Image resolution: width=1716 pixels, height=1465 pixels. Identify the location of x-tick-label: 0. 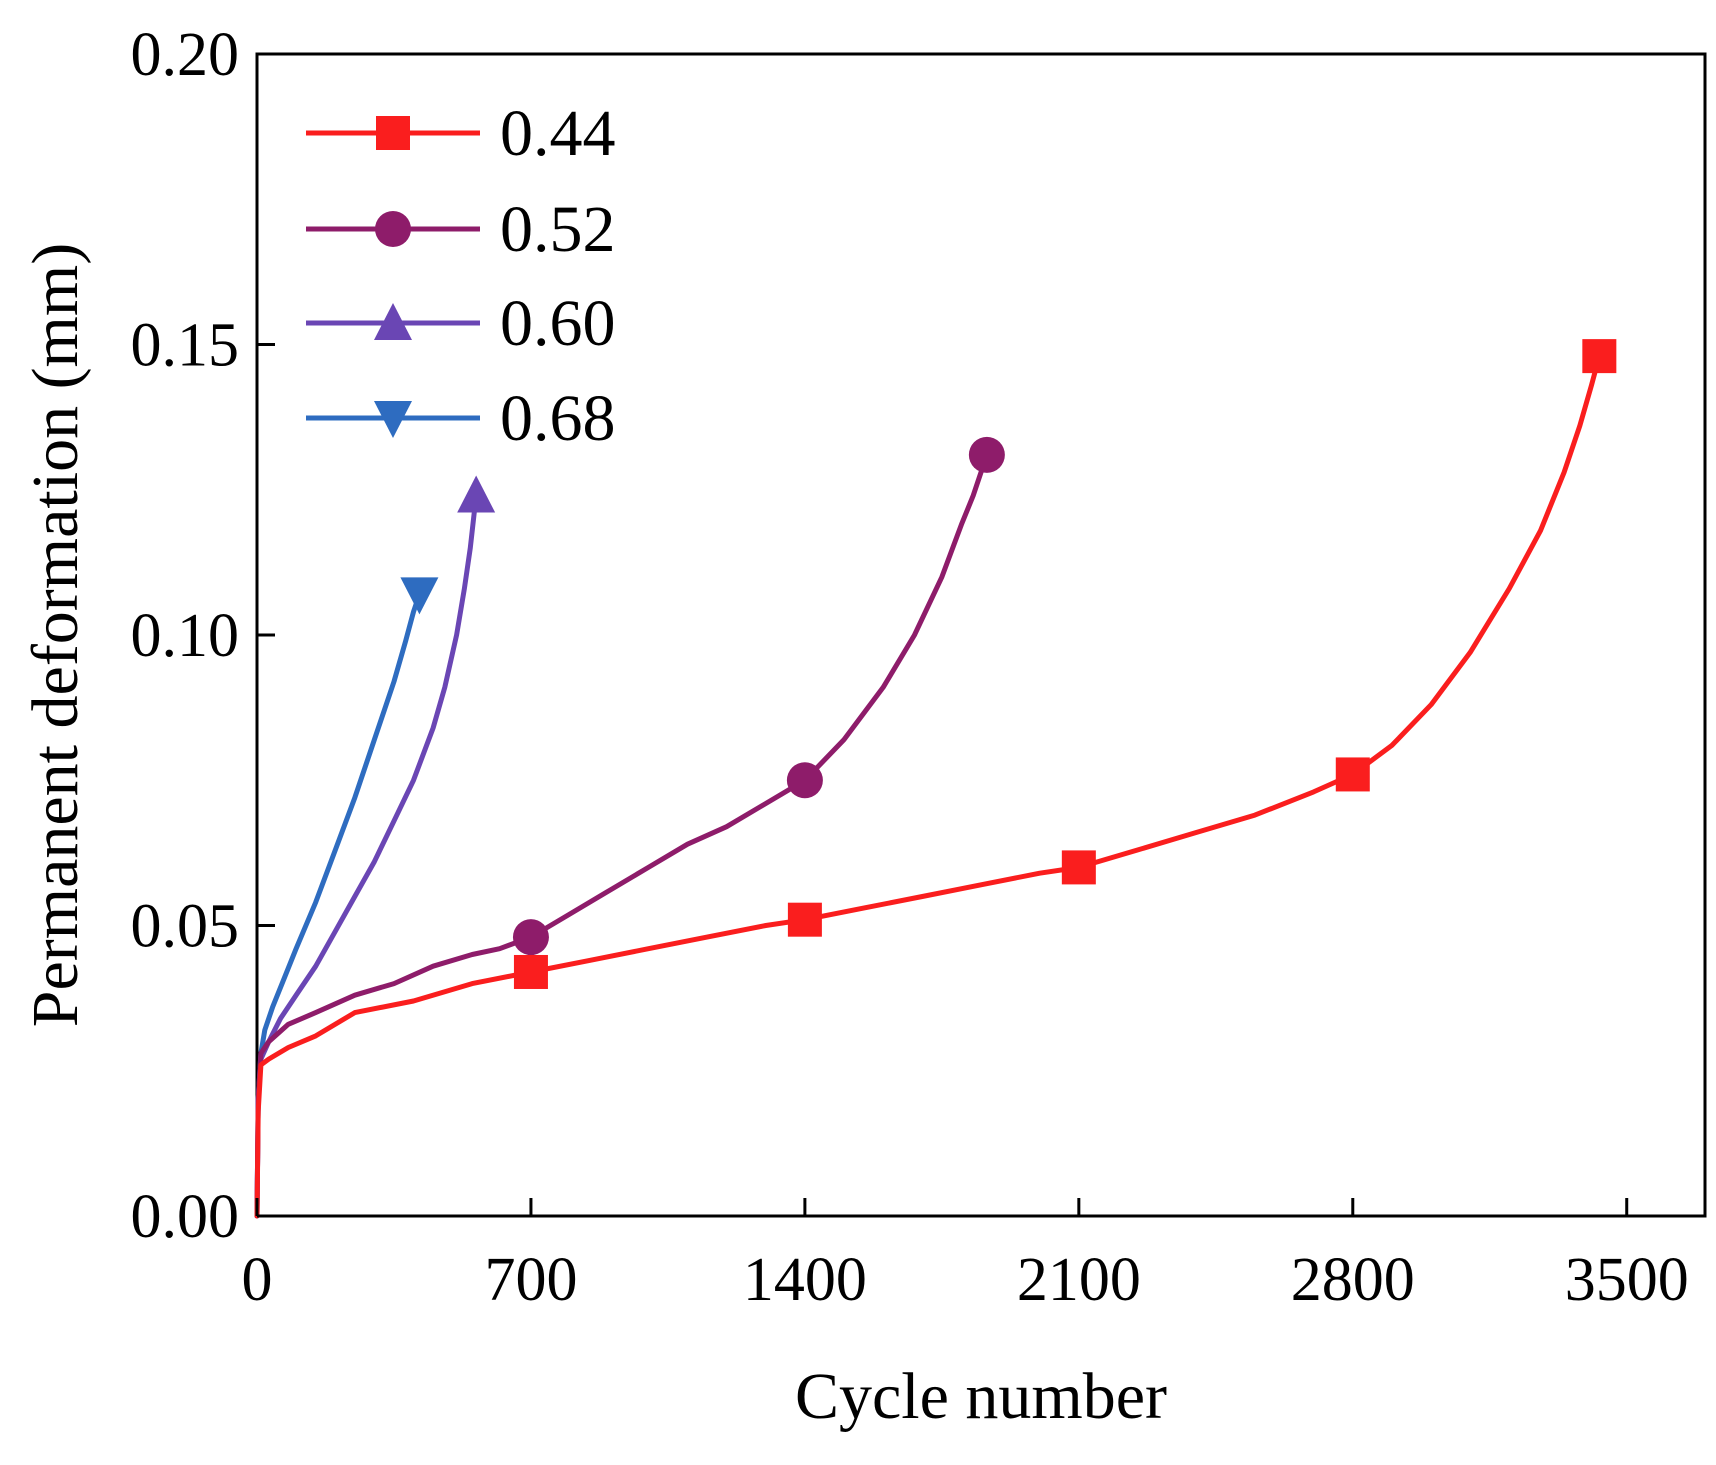
(257, 1280).